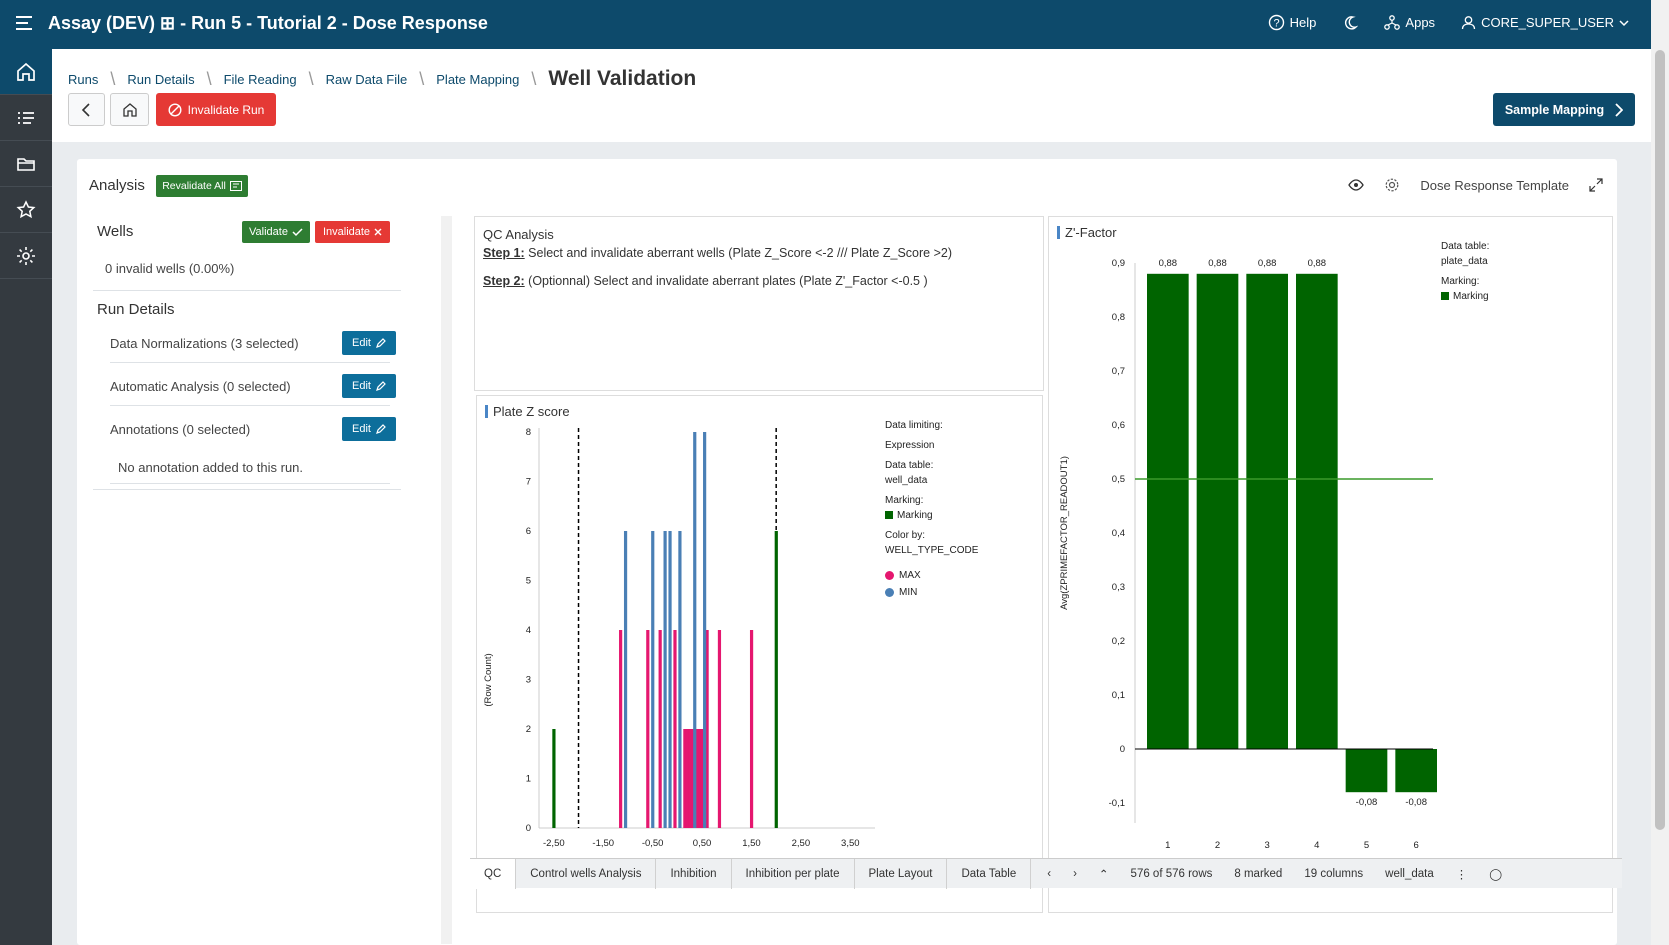 The height and width of the screenshot is (945, 1669). Describe the element at coordinates (1416, 845) in the screenshot. I see `x-tick-label: 6` at that location.